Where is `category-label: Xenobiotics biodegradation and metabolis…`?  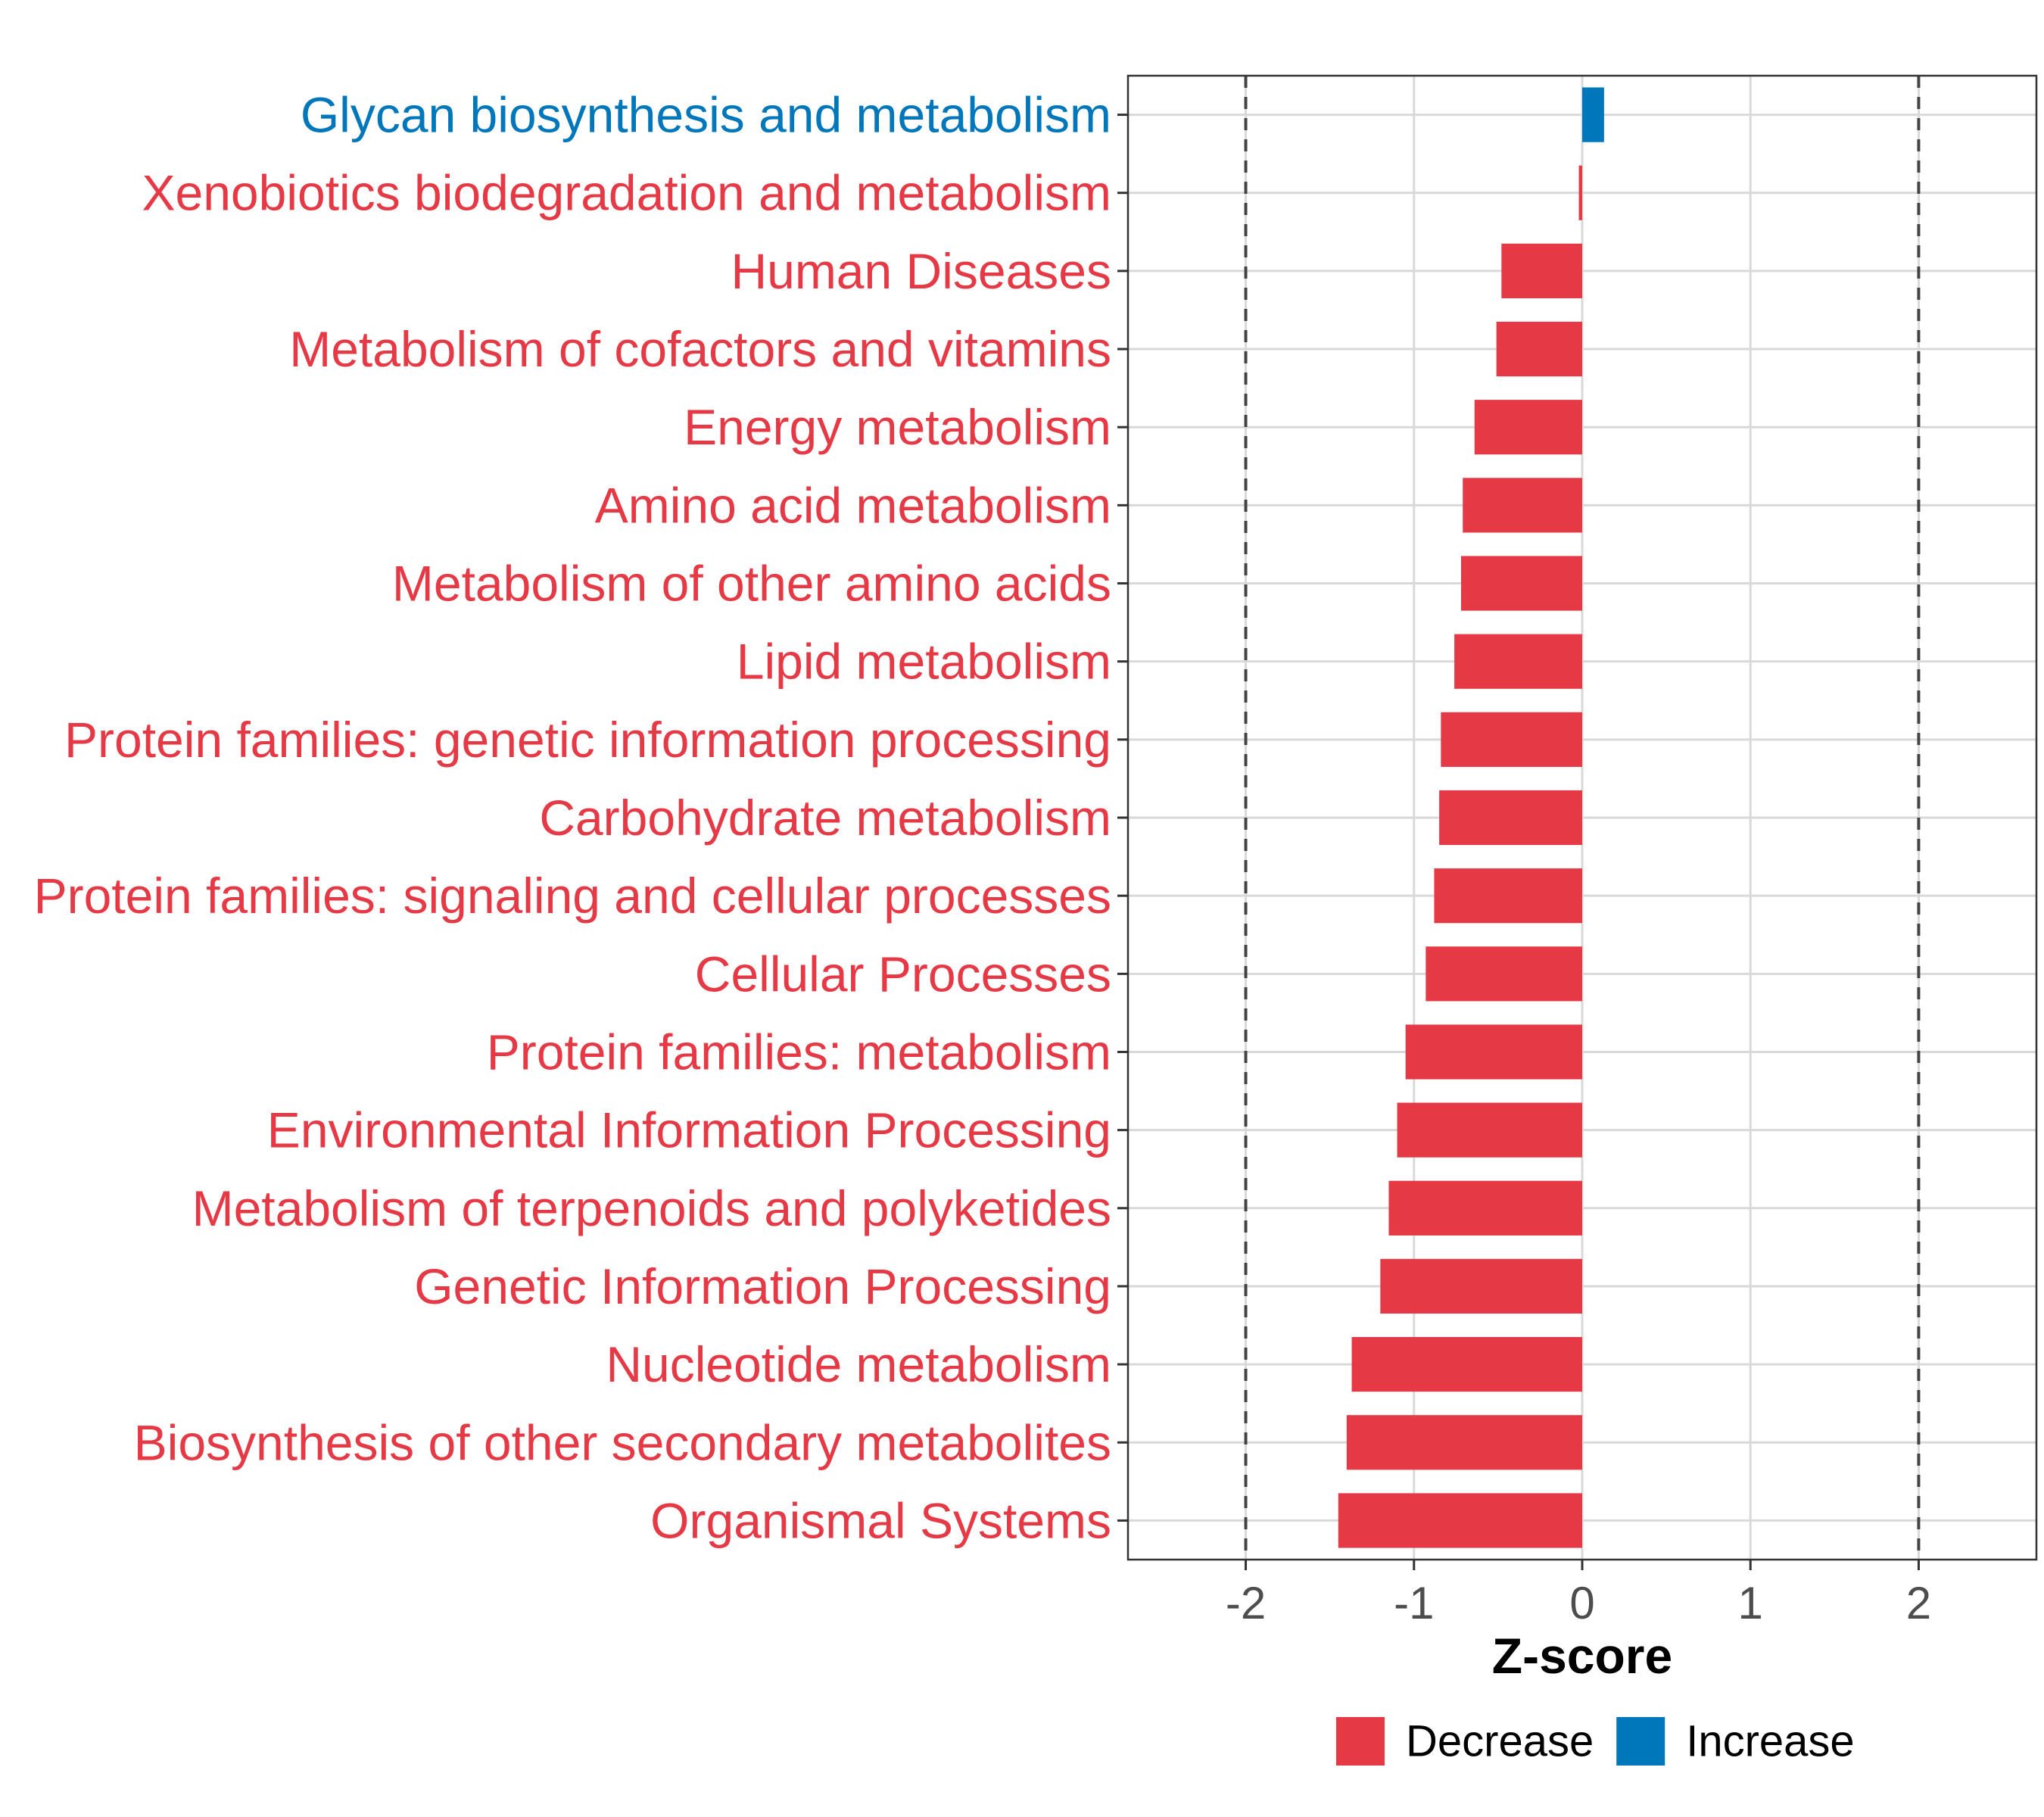
category-label: Xenobiotics biodegradation and metabolis… is located at coordinates (627, 193).